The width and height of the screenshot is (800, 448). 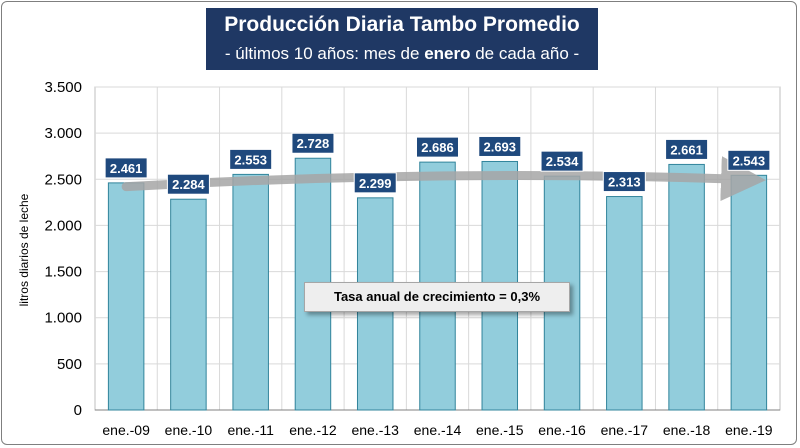 What do you see at coordinates (250, 430) in the screenshot?
I see `x-tick-label: ene.-11` at bounding box center [250, 430].